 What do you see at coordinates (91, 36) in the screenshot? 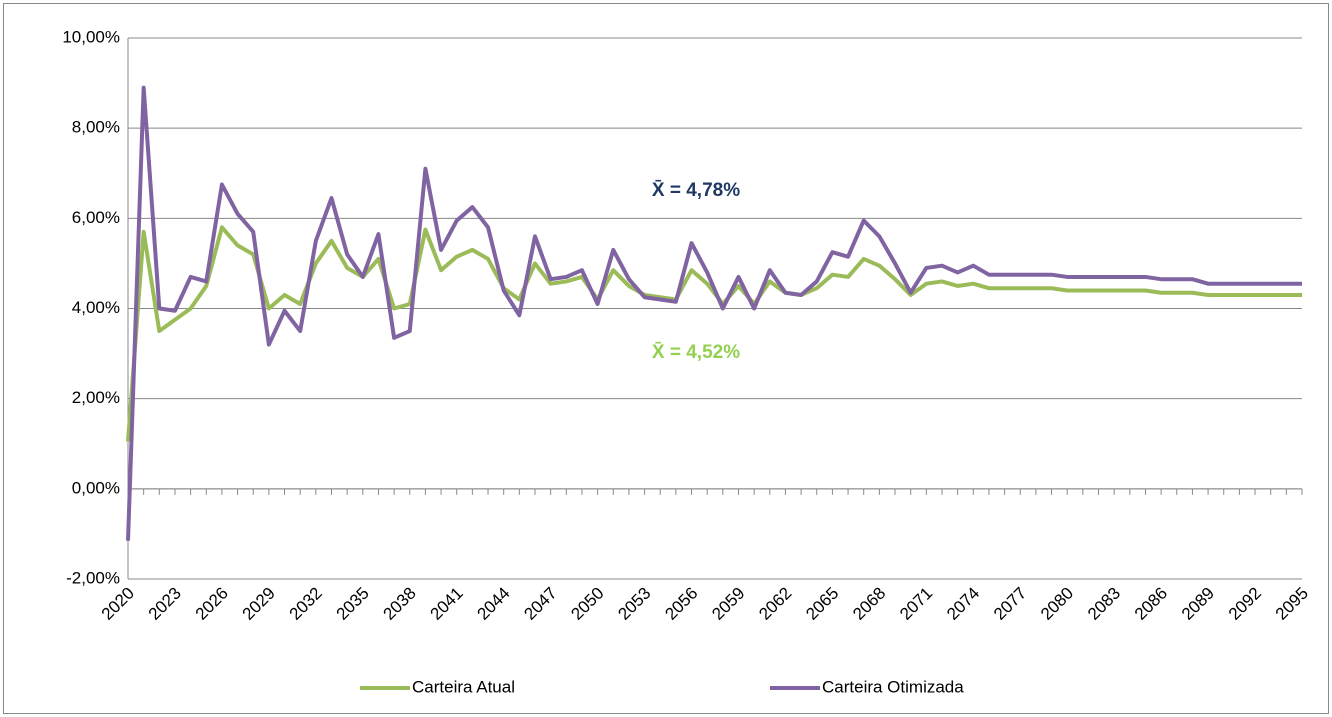
I see `y-tick-label: 10,00%` at bounding box center [91, 36].